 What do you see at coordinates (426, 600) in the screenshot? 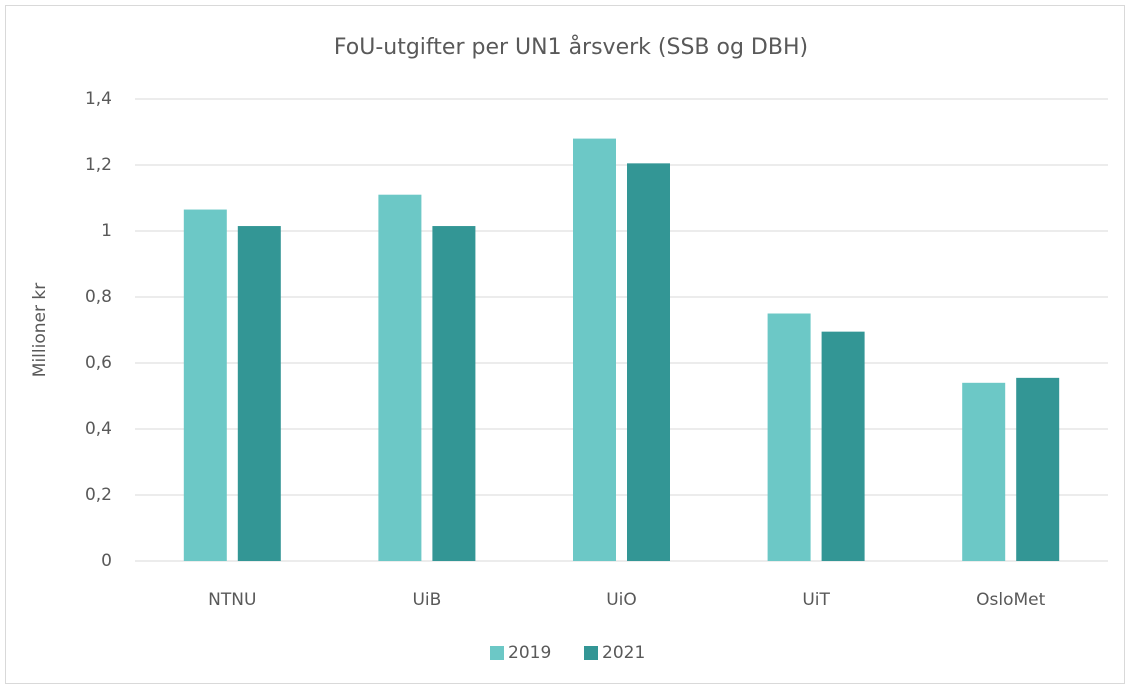
I see `x-tick-label: UiB` at bounding box center [426, 600].